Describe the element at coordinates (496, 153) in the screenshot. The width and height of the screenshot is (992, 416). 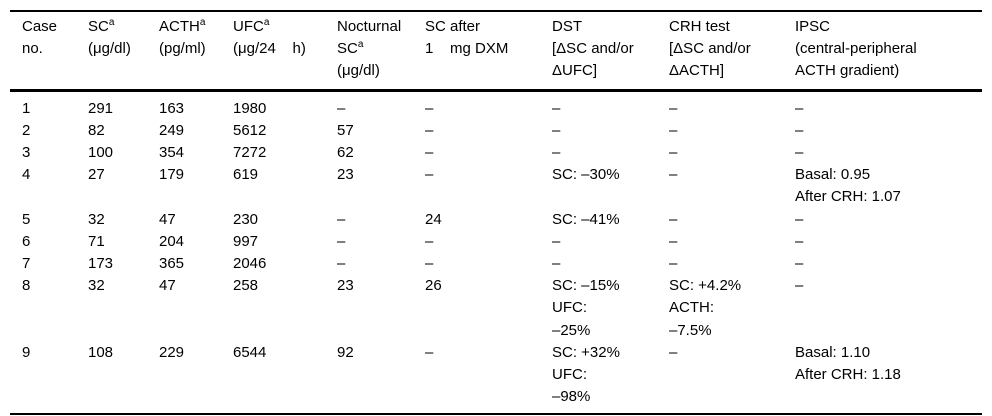
I see `table-row: 3 100 354 7272 62 – – – –` at that location.